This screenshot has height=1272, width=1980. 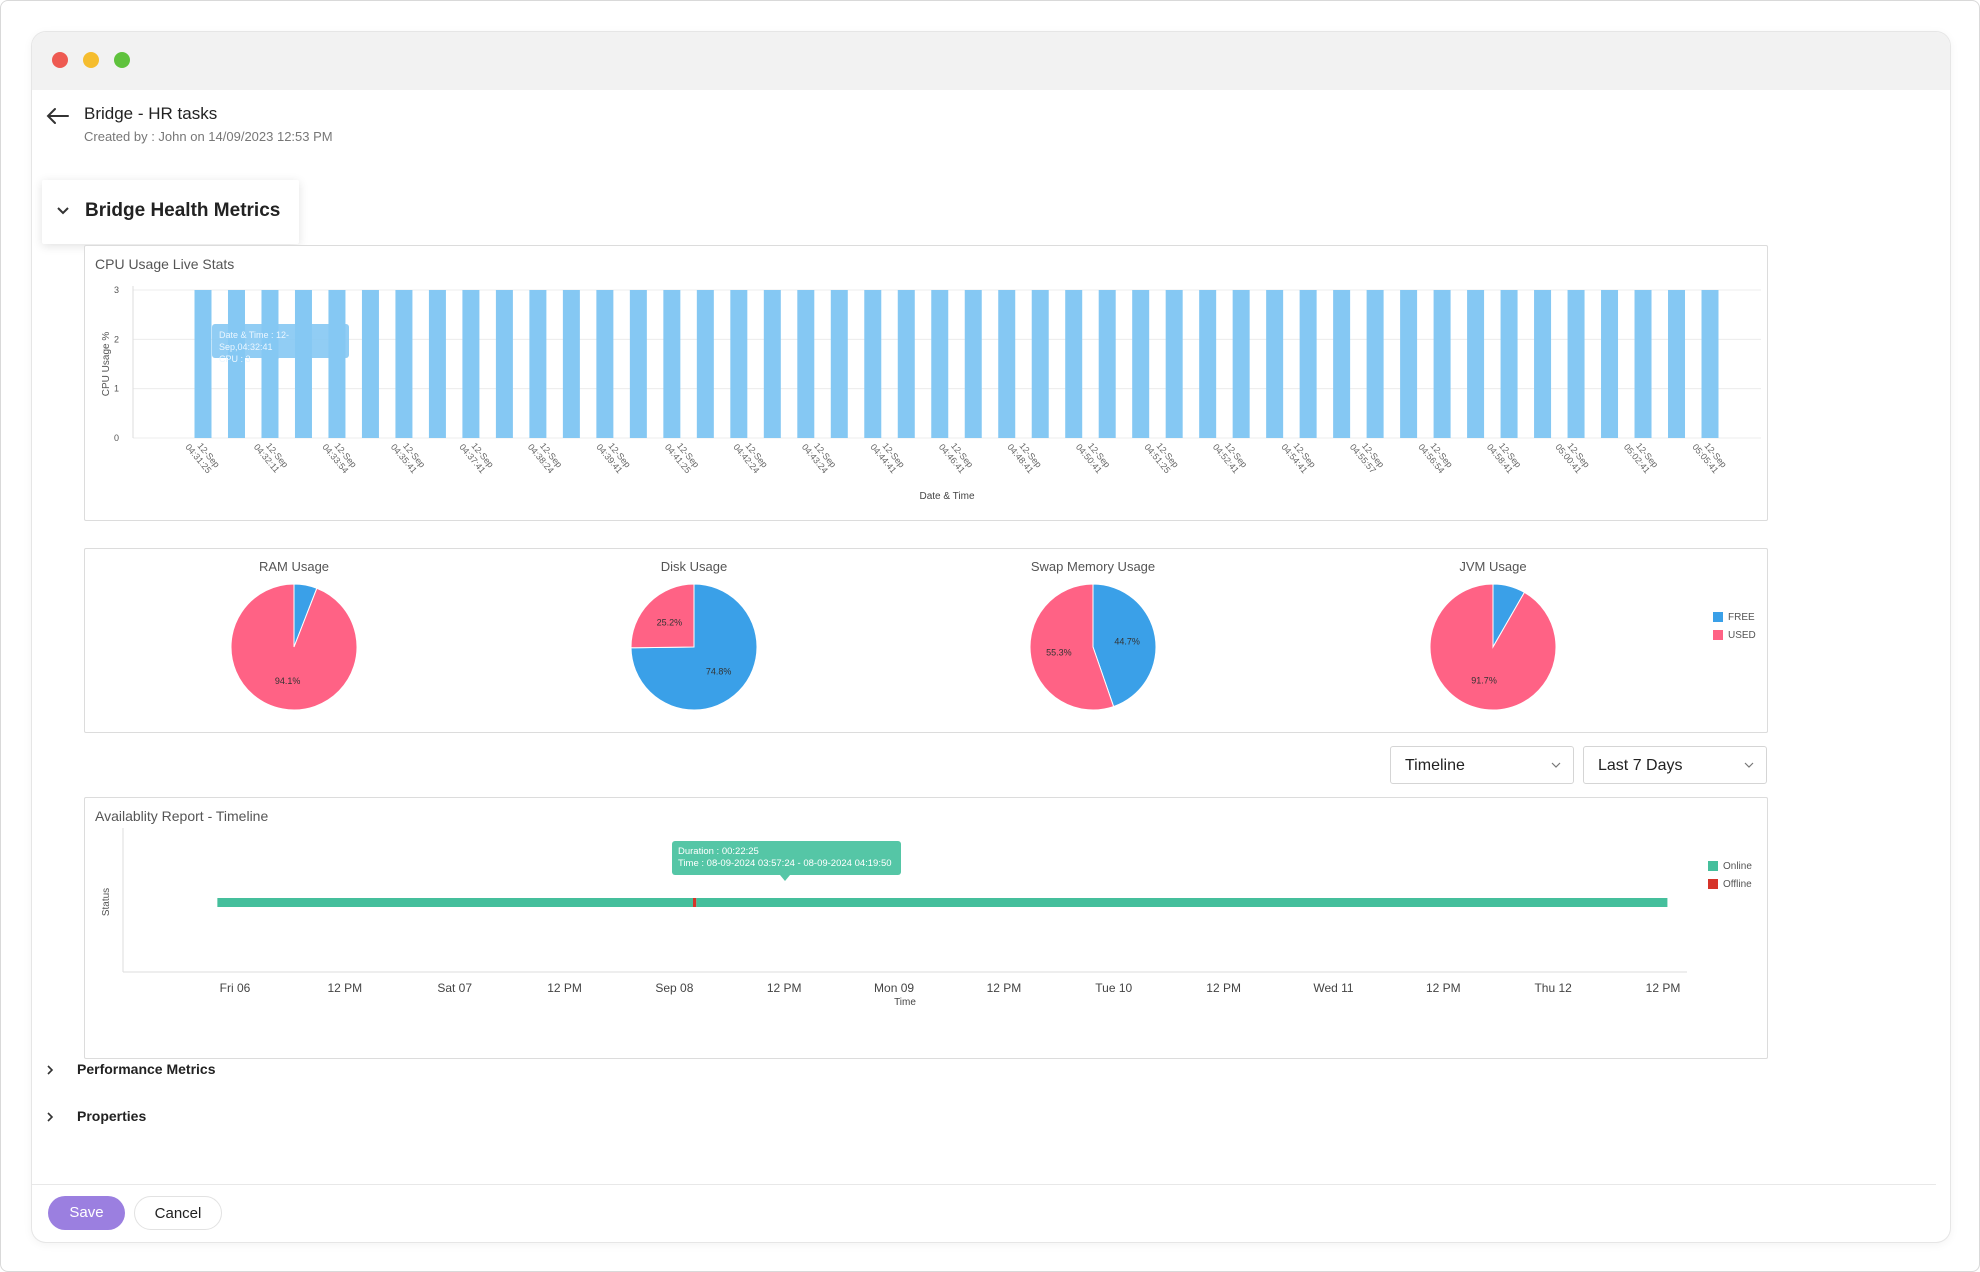 I want to click on section-performance-title: Performance Metrics, so click(x=146, y=1069).